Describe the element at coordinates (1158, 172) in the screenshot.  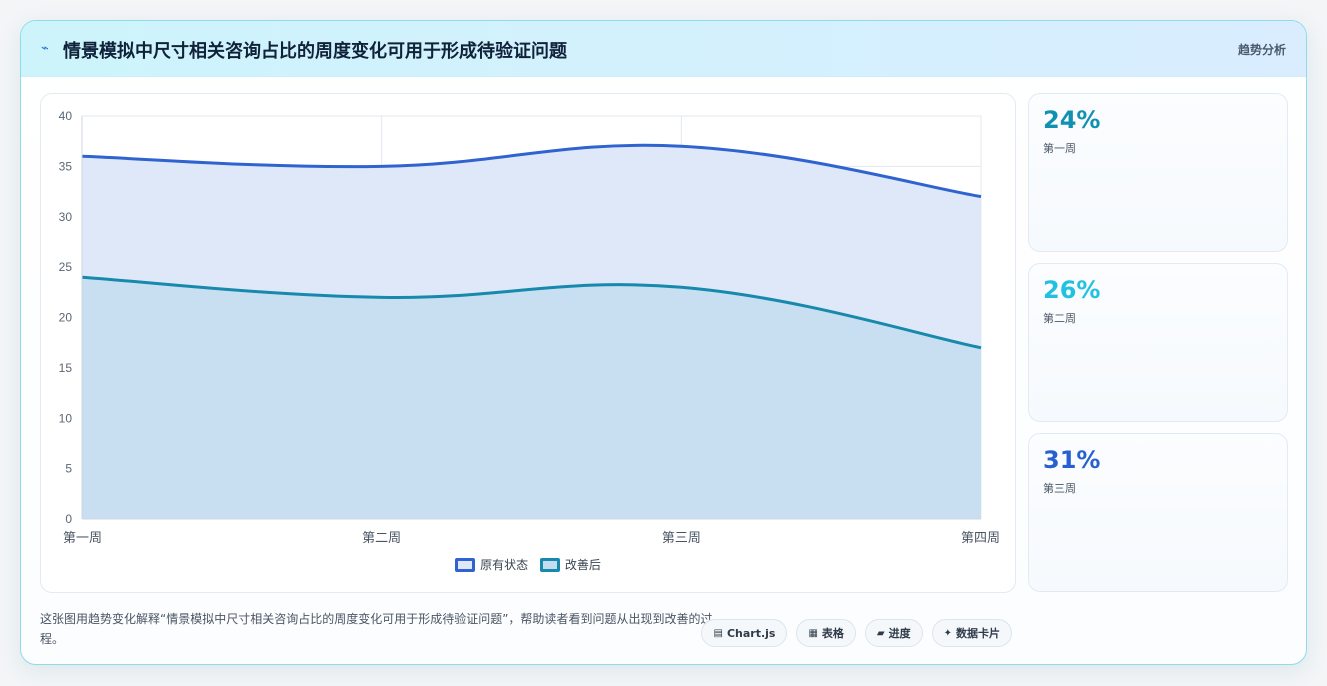
I see `stat-card-week1: 24% 第一周` at that location.